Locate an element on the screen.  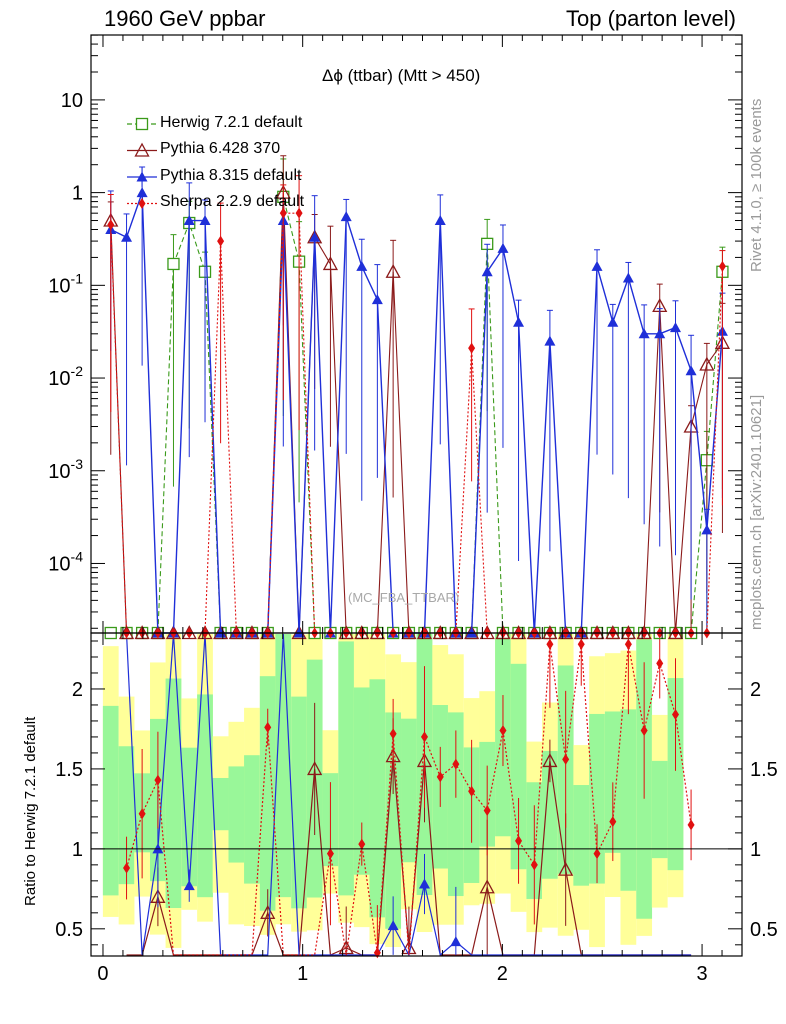
ratio-y-tick-label: 1.5 is located at coordinates (69, 770).